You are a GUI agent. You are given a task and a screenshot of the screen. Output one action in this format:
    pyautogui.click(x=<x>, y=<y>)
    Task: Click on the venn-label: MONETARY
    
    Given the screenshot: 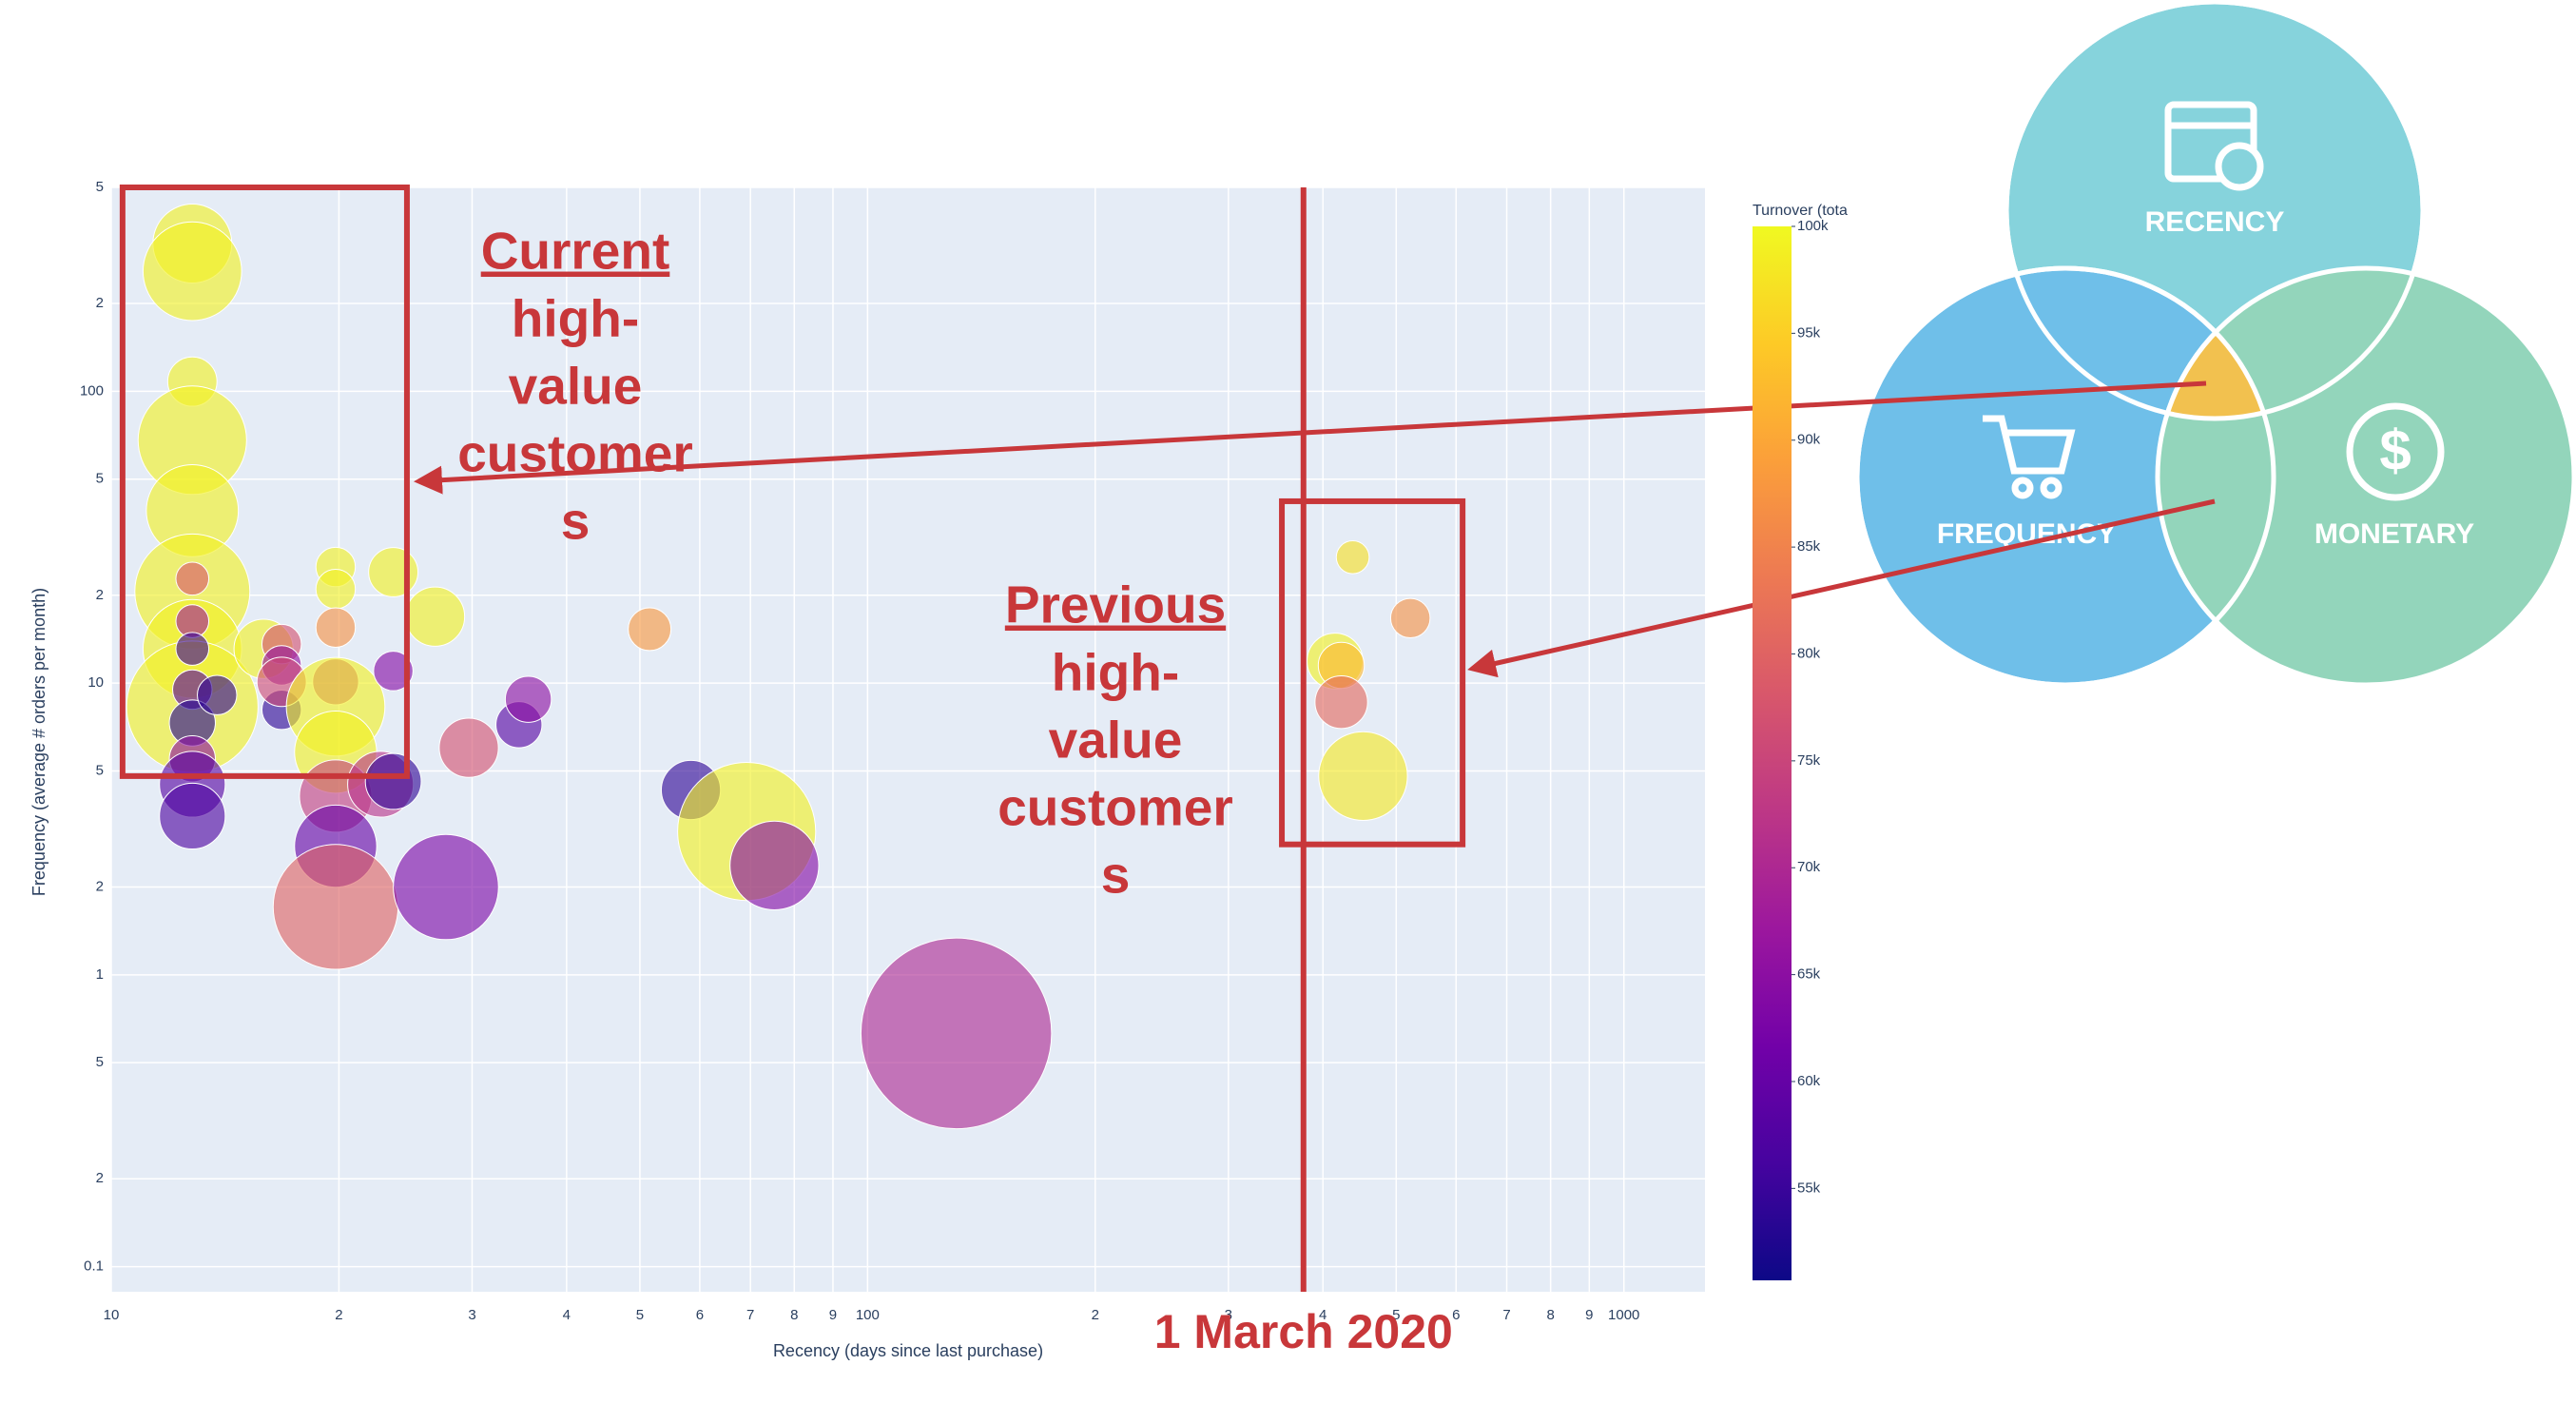 What is the action you would take?
    pyautogui.click(x=2394, y=534)
    